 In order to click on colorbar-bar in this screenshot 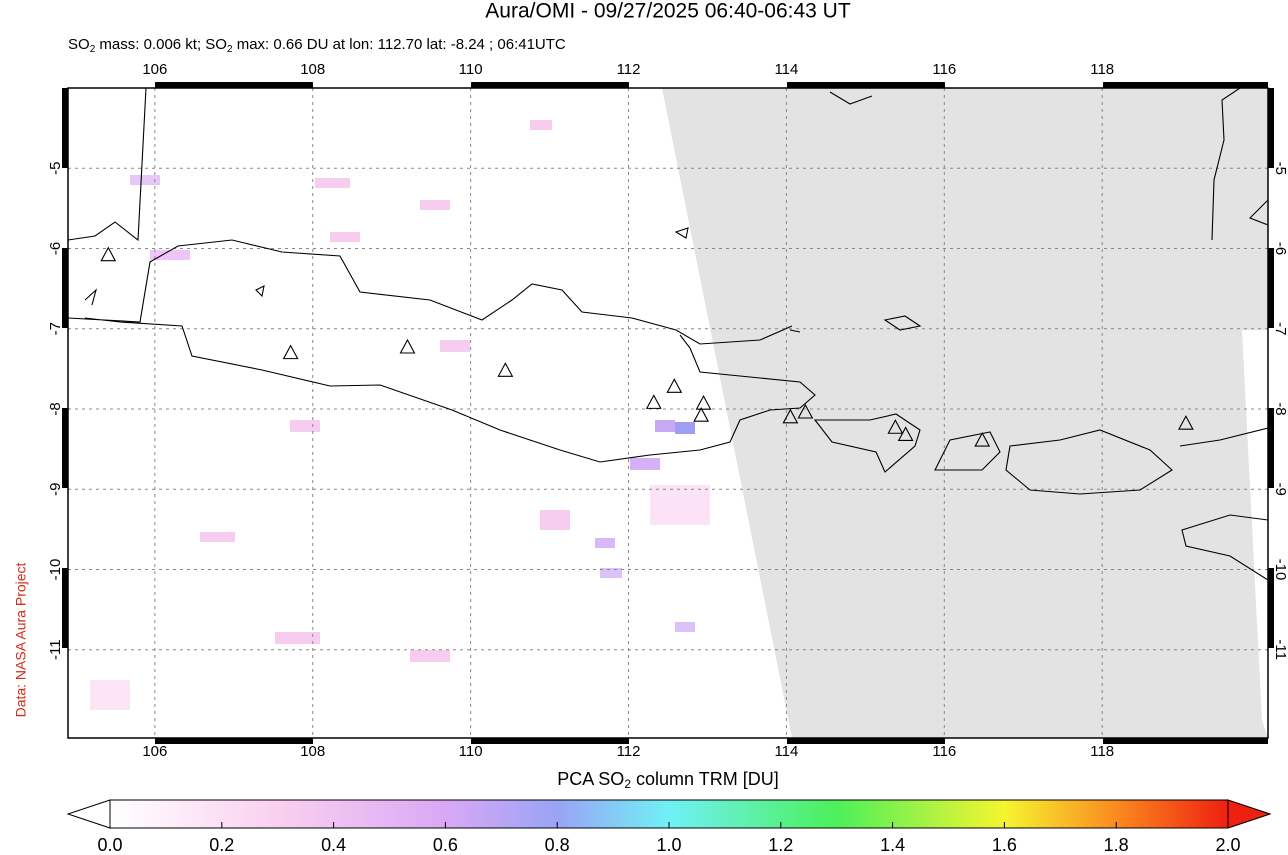, I will do `click(669, 814)`.